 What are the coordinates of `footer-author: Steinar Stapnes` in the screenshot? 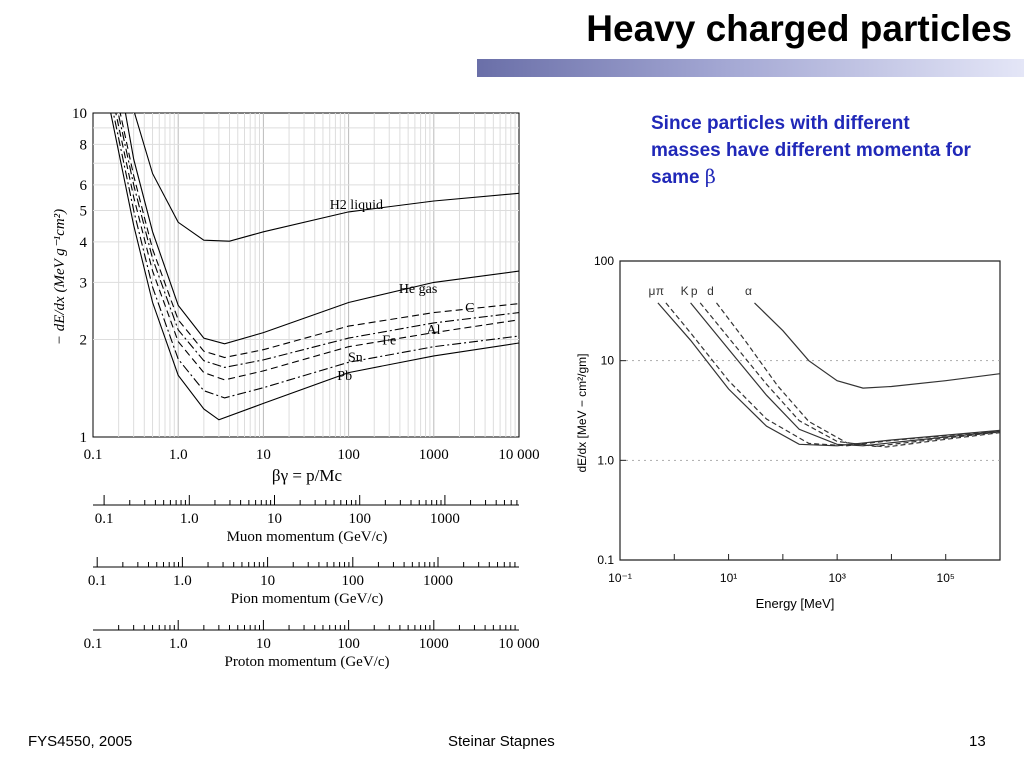 It's located at (501, 741).